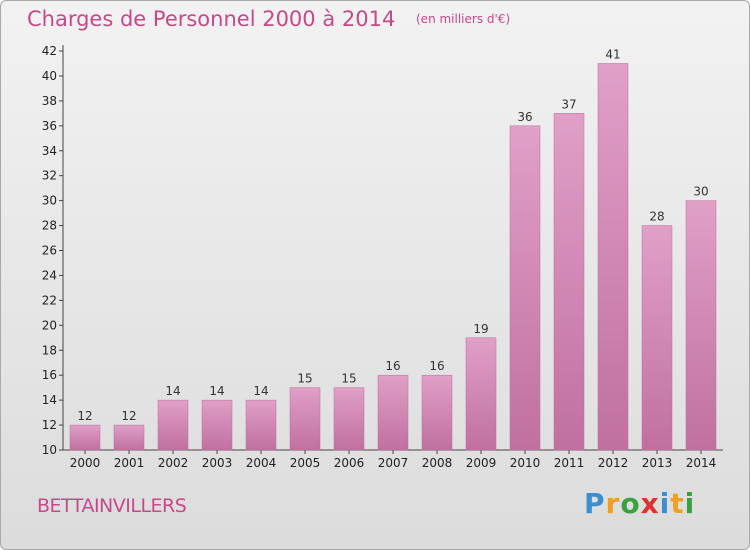 Image resolution: width=750 pixels, height=550 pixels. I want to click on value-label-2003: 14, so click(216, 391).